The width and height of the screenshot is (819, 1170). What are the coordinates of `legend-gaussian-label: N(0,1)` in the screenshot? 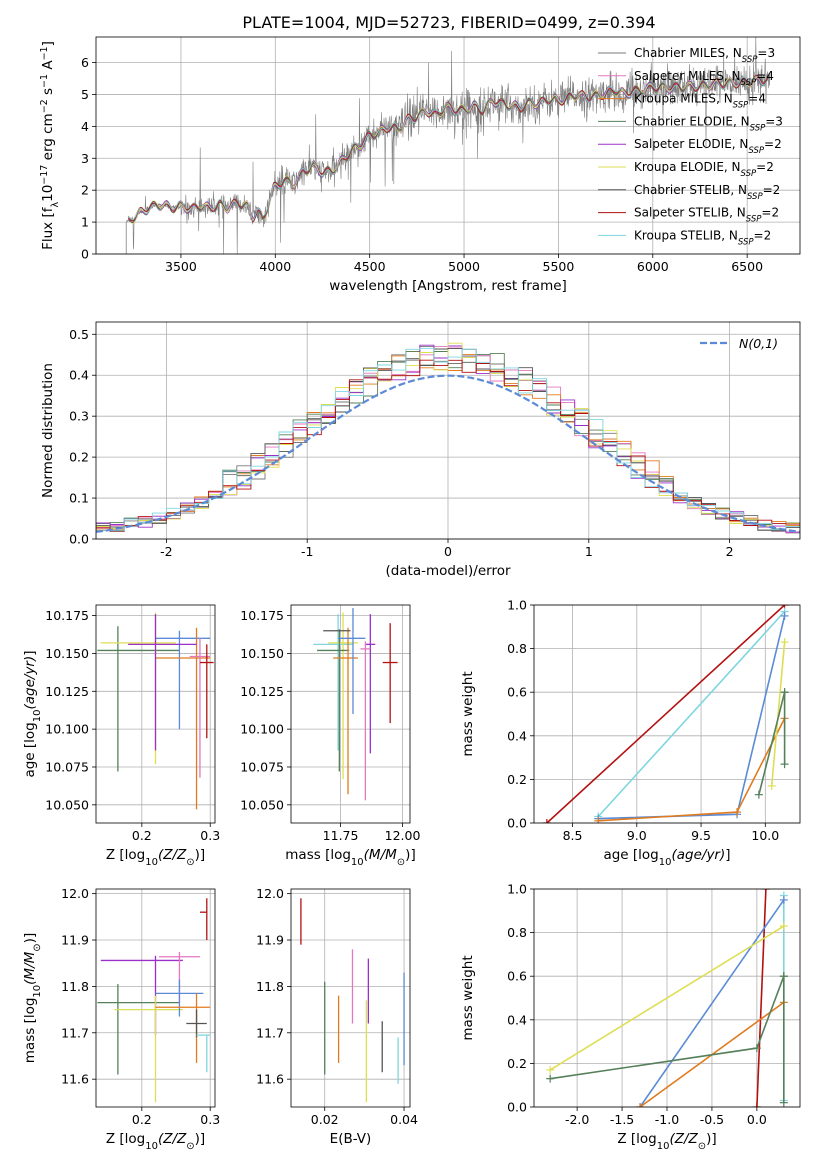 It's located at (758, 343).